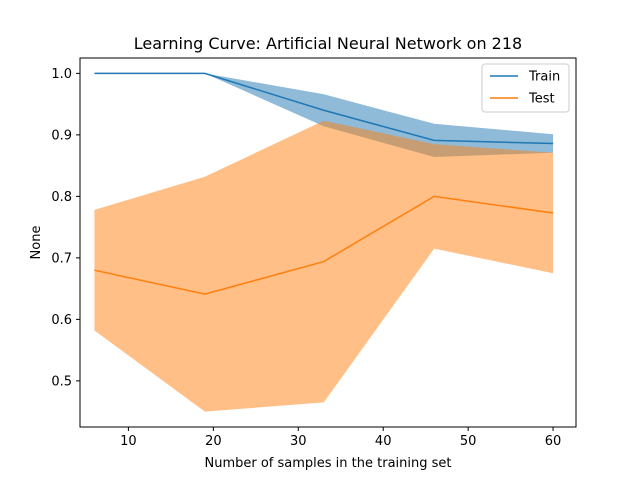 This screenshot has height=480, width=640. What do you see at coordinates (65, 228) in the screenshot?
I see `y-axis-ticks: 0.5 0.6 0.7 0.8 0.9 1.0` at bounding box center [65, 228].